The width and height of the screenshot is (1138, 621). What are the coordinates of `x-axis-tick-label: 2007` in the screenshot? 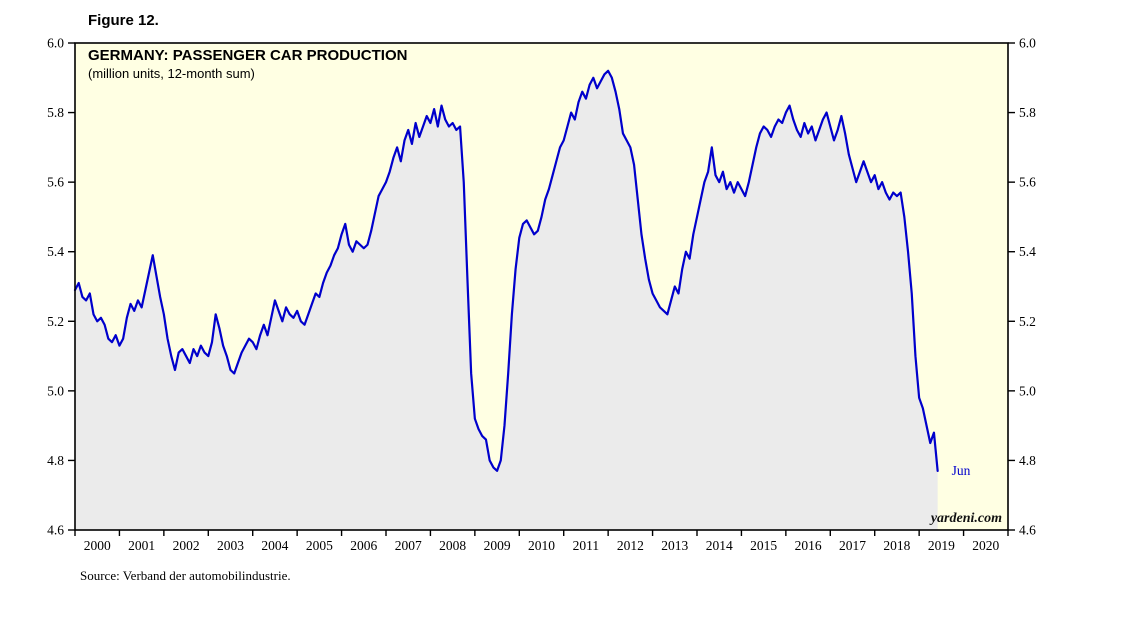 It's located at (408, 545).